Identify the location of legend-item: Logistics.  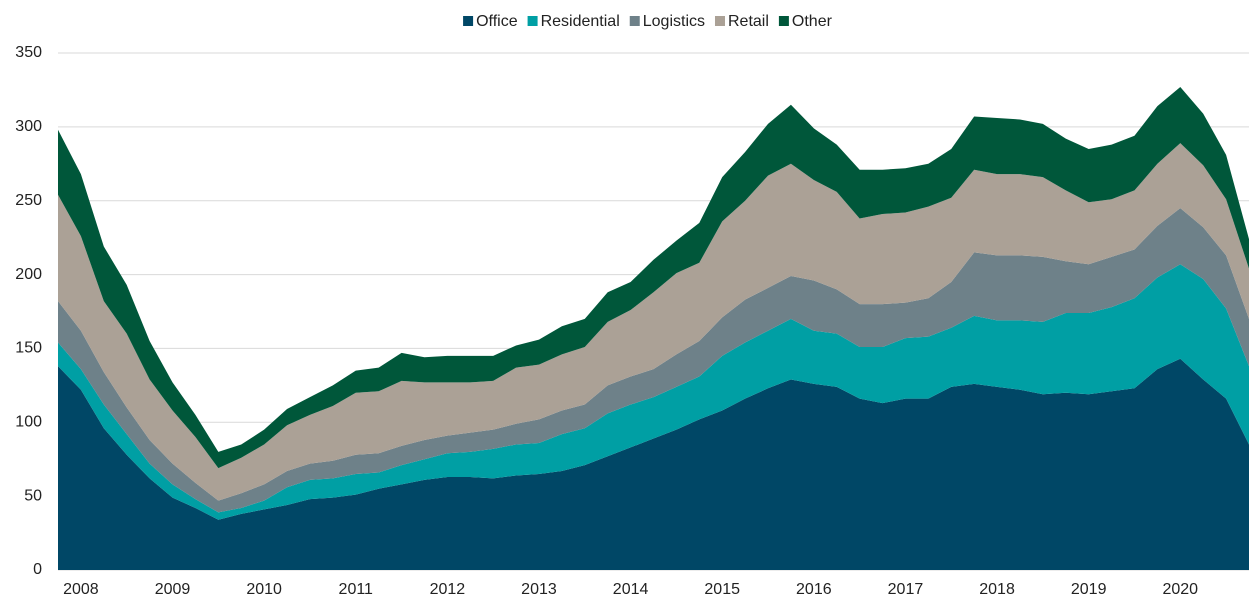
(667, 21).